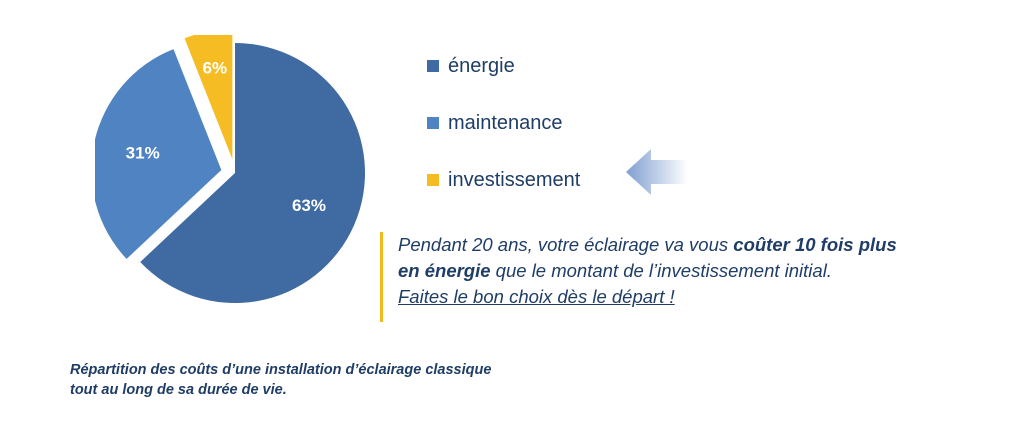 Image resolution: width=1024 pixels, height=445 pixels. I want to click on legend-label-maintenance: maintenance, so click(505, 122).